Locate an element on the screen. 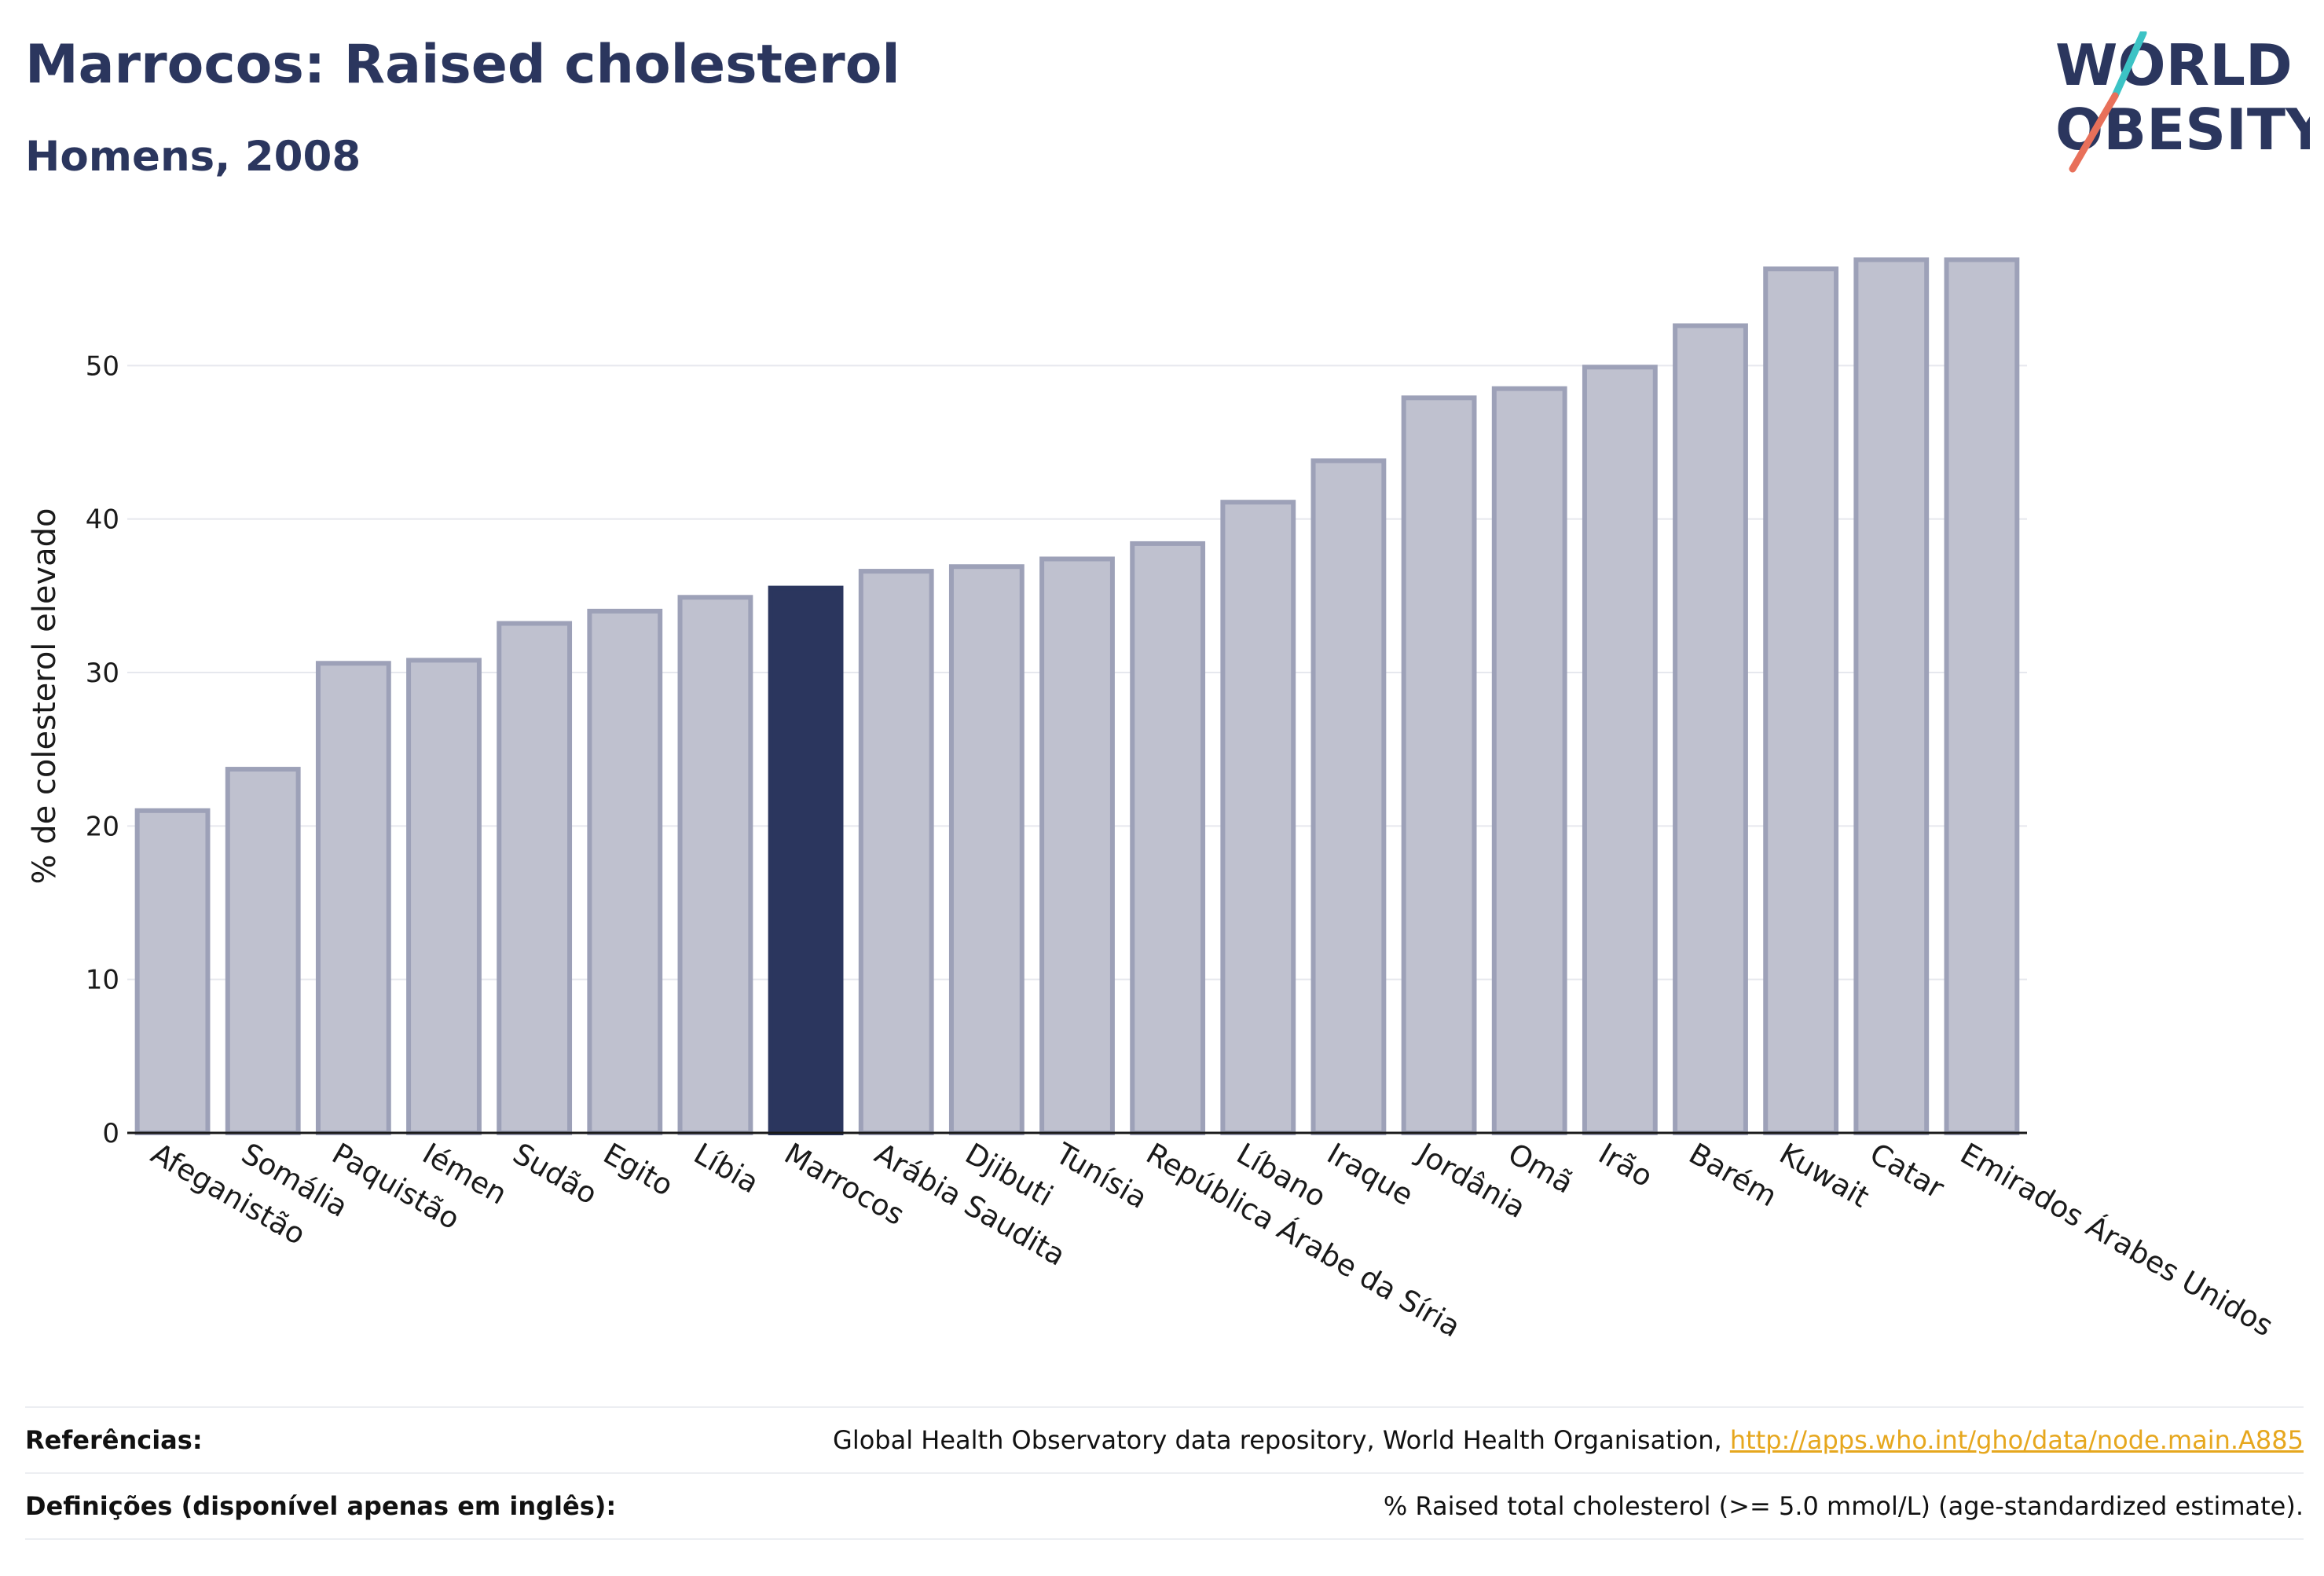 The height and width of the screenshot is (1576, 2324). y-tick-label: 40 is located at coordinates (102, 520).